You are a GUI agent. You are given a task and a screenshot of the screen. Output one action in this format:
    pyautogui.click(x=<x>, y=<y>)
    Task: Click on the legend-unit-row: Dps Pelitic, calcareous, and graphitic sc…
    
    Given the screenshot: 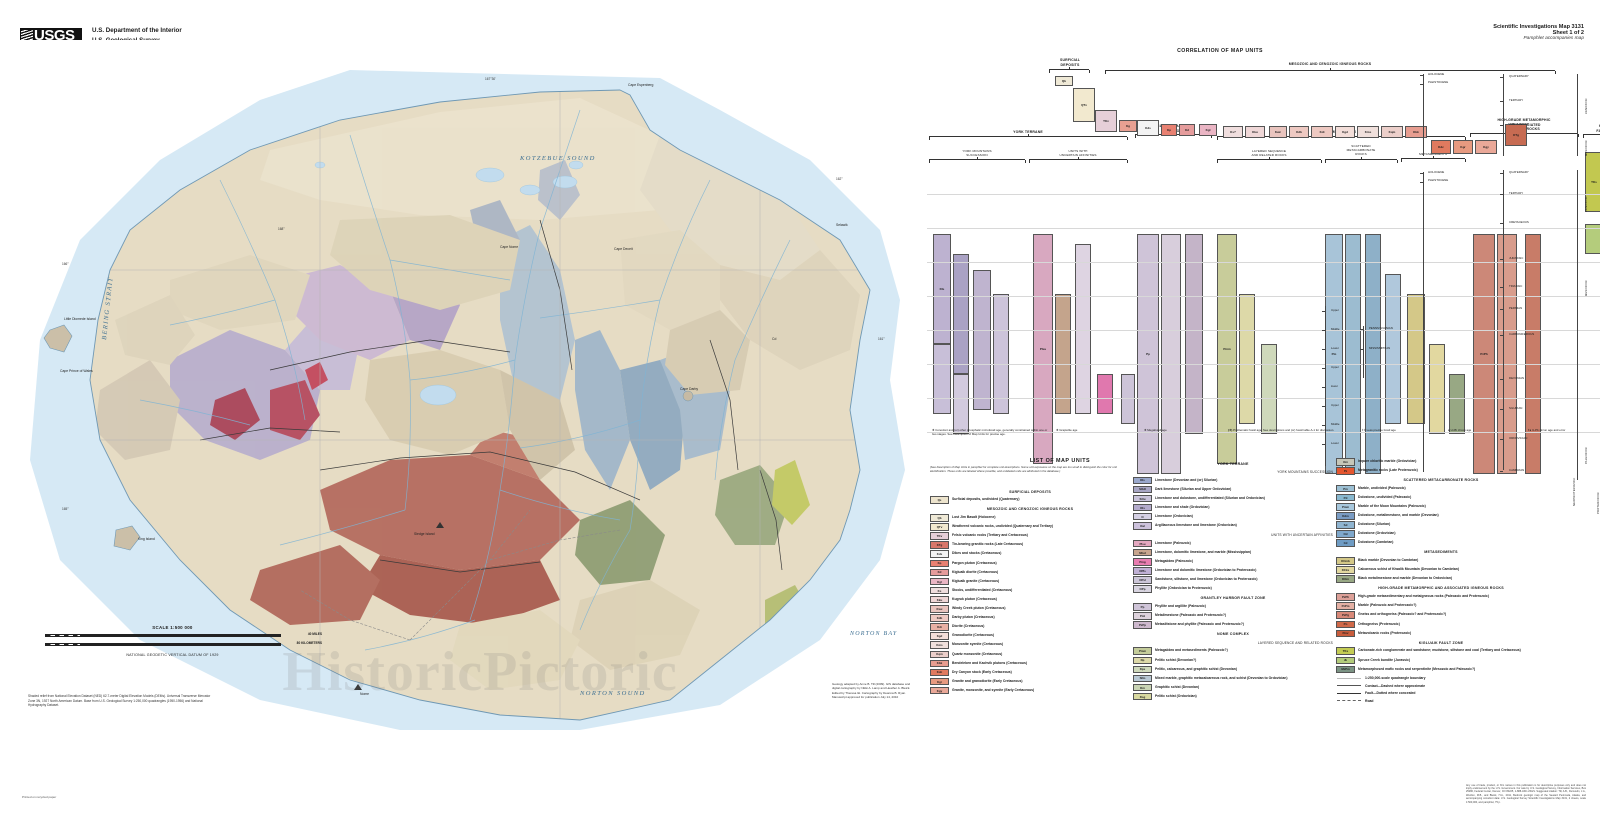 What is the action you would take?
    pyautogui.click(x=1233, y=669)
    